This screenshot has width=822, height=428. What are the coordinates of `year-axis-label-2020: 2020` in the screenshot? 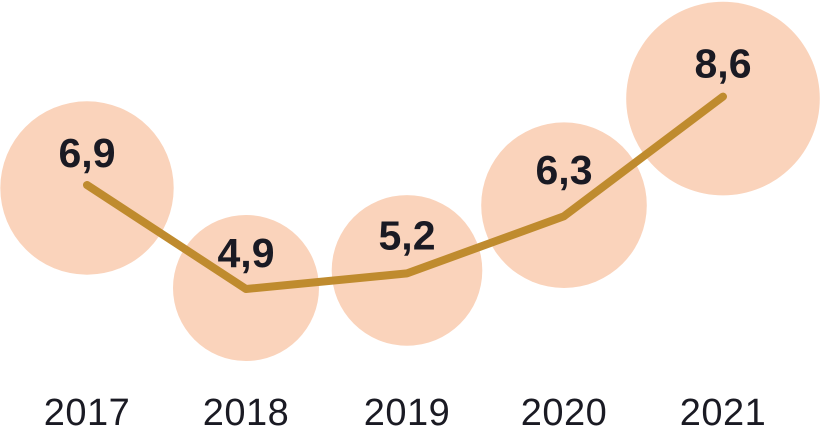 It's located at (564, 410).